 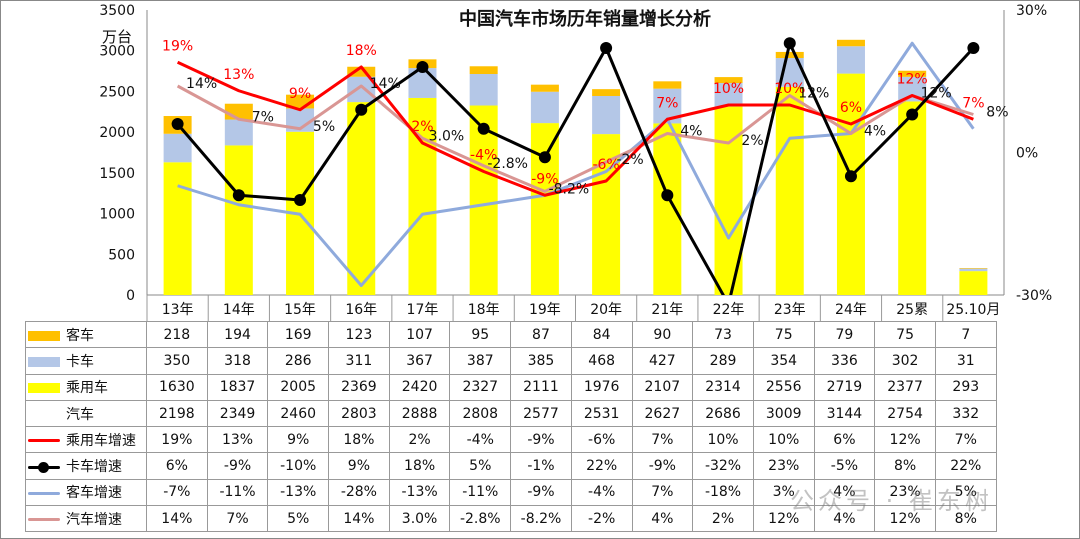 I want to click on table-cell: 2369, so click(x=359, y=387).